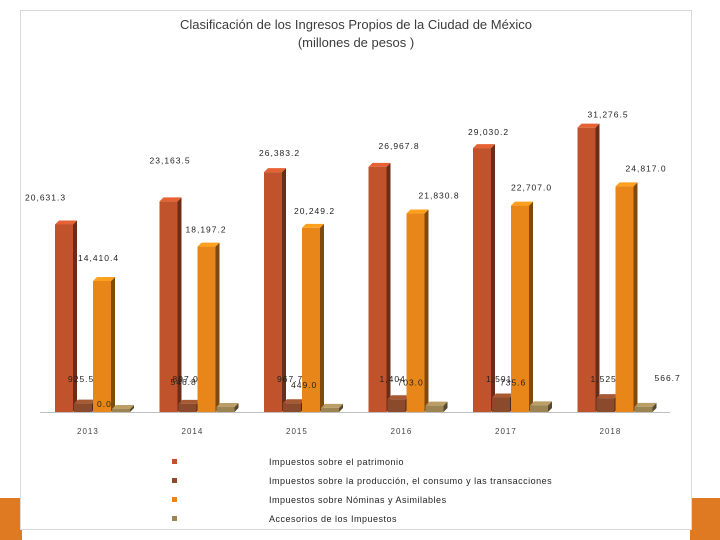 The height and width of the screenshot is (540, 720). I want to click on legend-swatch-accesorios, so click(174, 518).